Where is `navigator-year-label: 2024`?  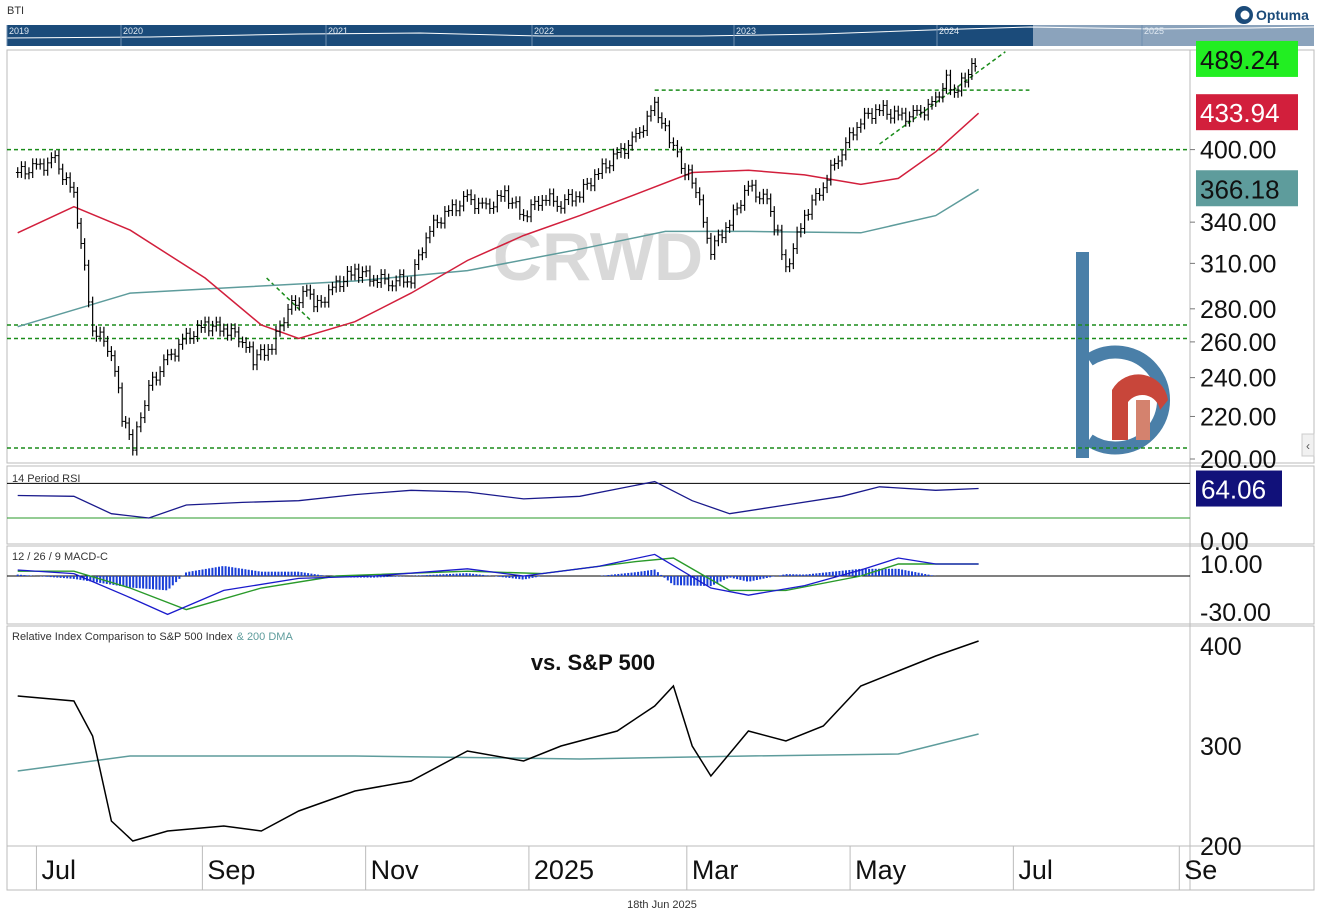 navigator-year-label: 2024 is located at coordinates (949, 31).